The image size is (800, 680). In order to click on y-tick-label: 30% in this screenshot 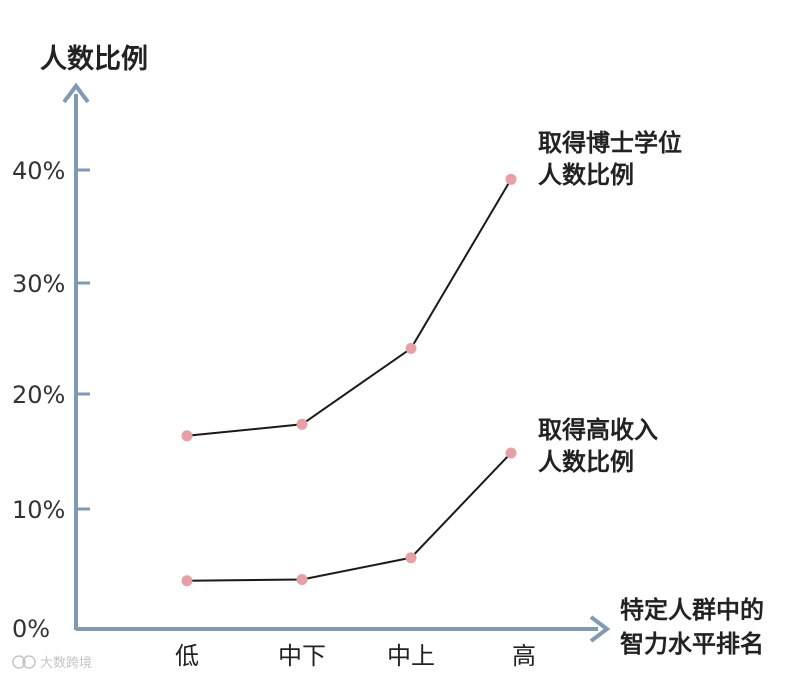, I will do `click(38, 284)`.